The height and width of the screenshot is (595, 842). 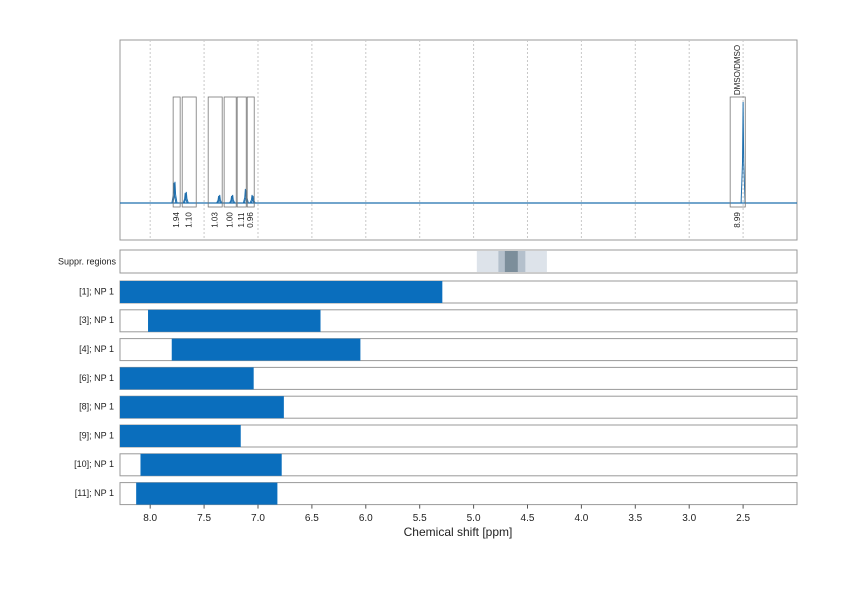 I want to click on integral-label: 1.11, so click(x=241, y=220).